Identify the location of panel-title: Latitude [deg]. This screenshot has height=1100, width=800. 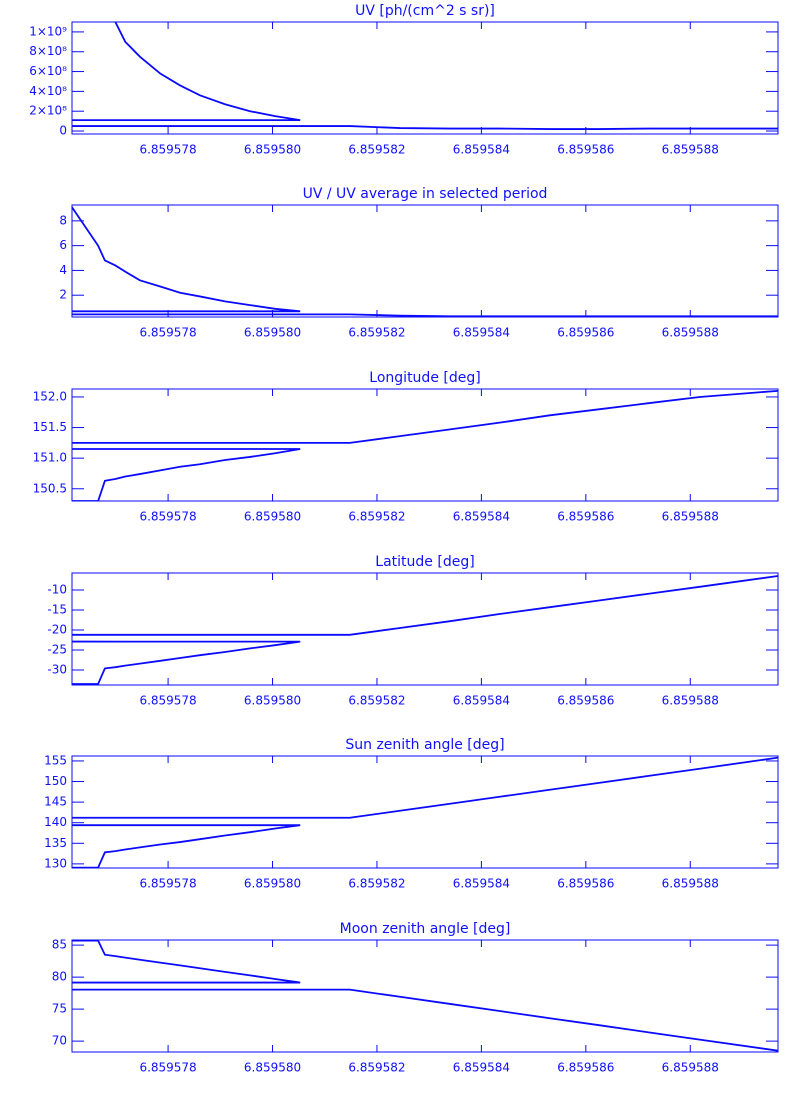
(424, 562).